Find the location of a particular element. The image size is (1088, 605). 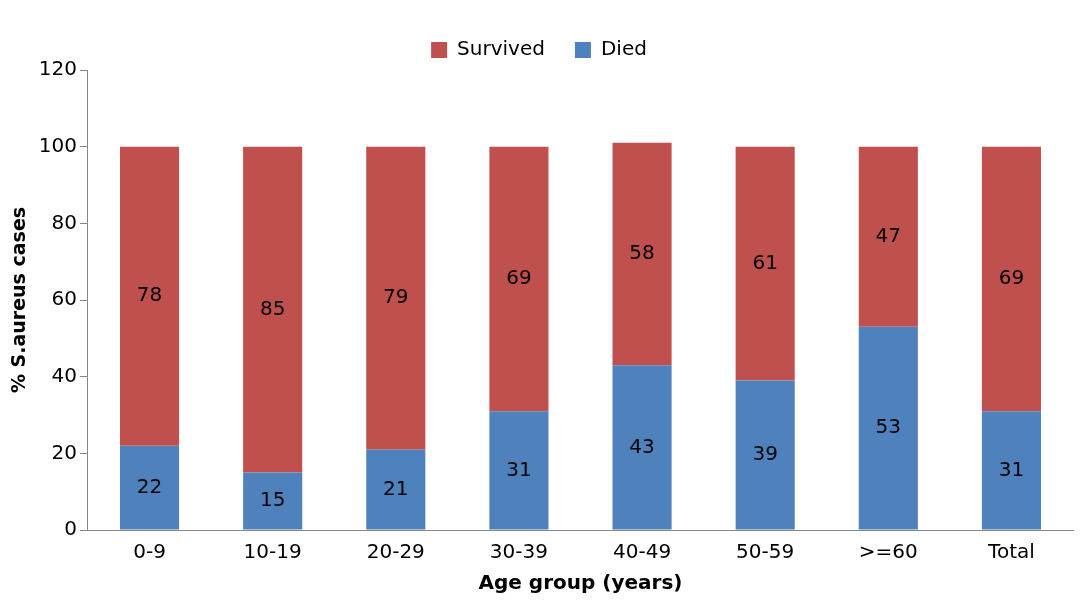

data-label: 22 is located at coordinates (149, 485).